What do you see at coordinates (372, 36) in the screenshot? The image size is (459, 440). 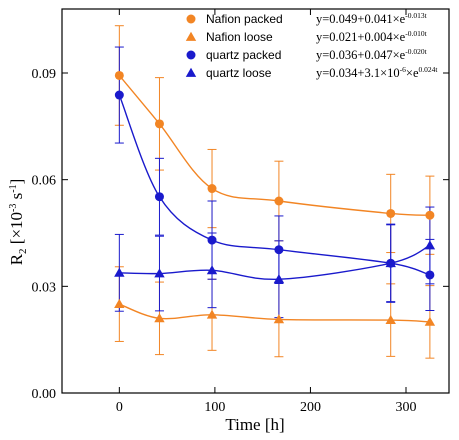 I see `fit-equation: y=0.021+0.004×e-0.010t` at bounding box center [372, 36].